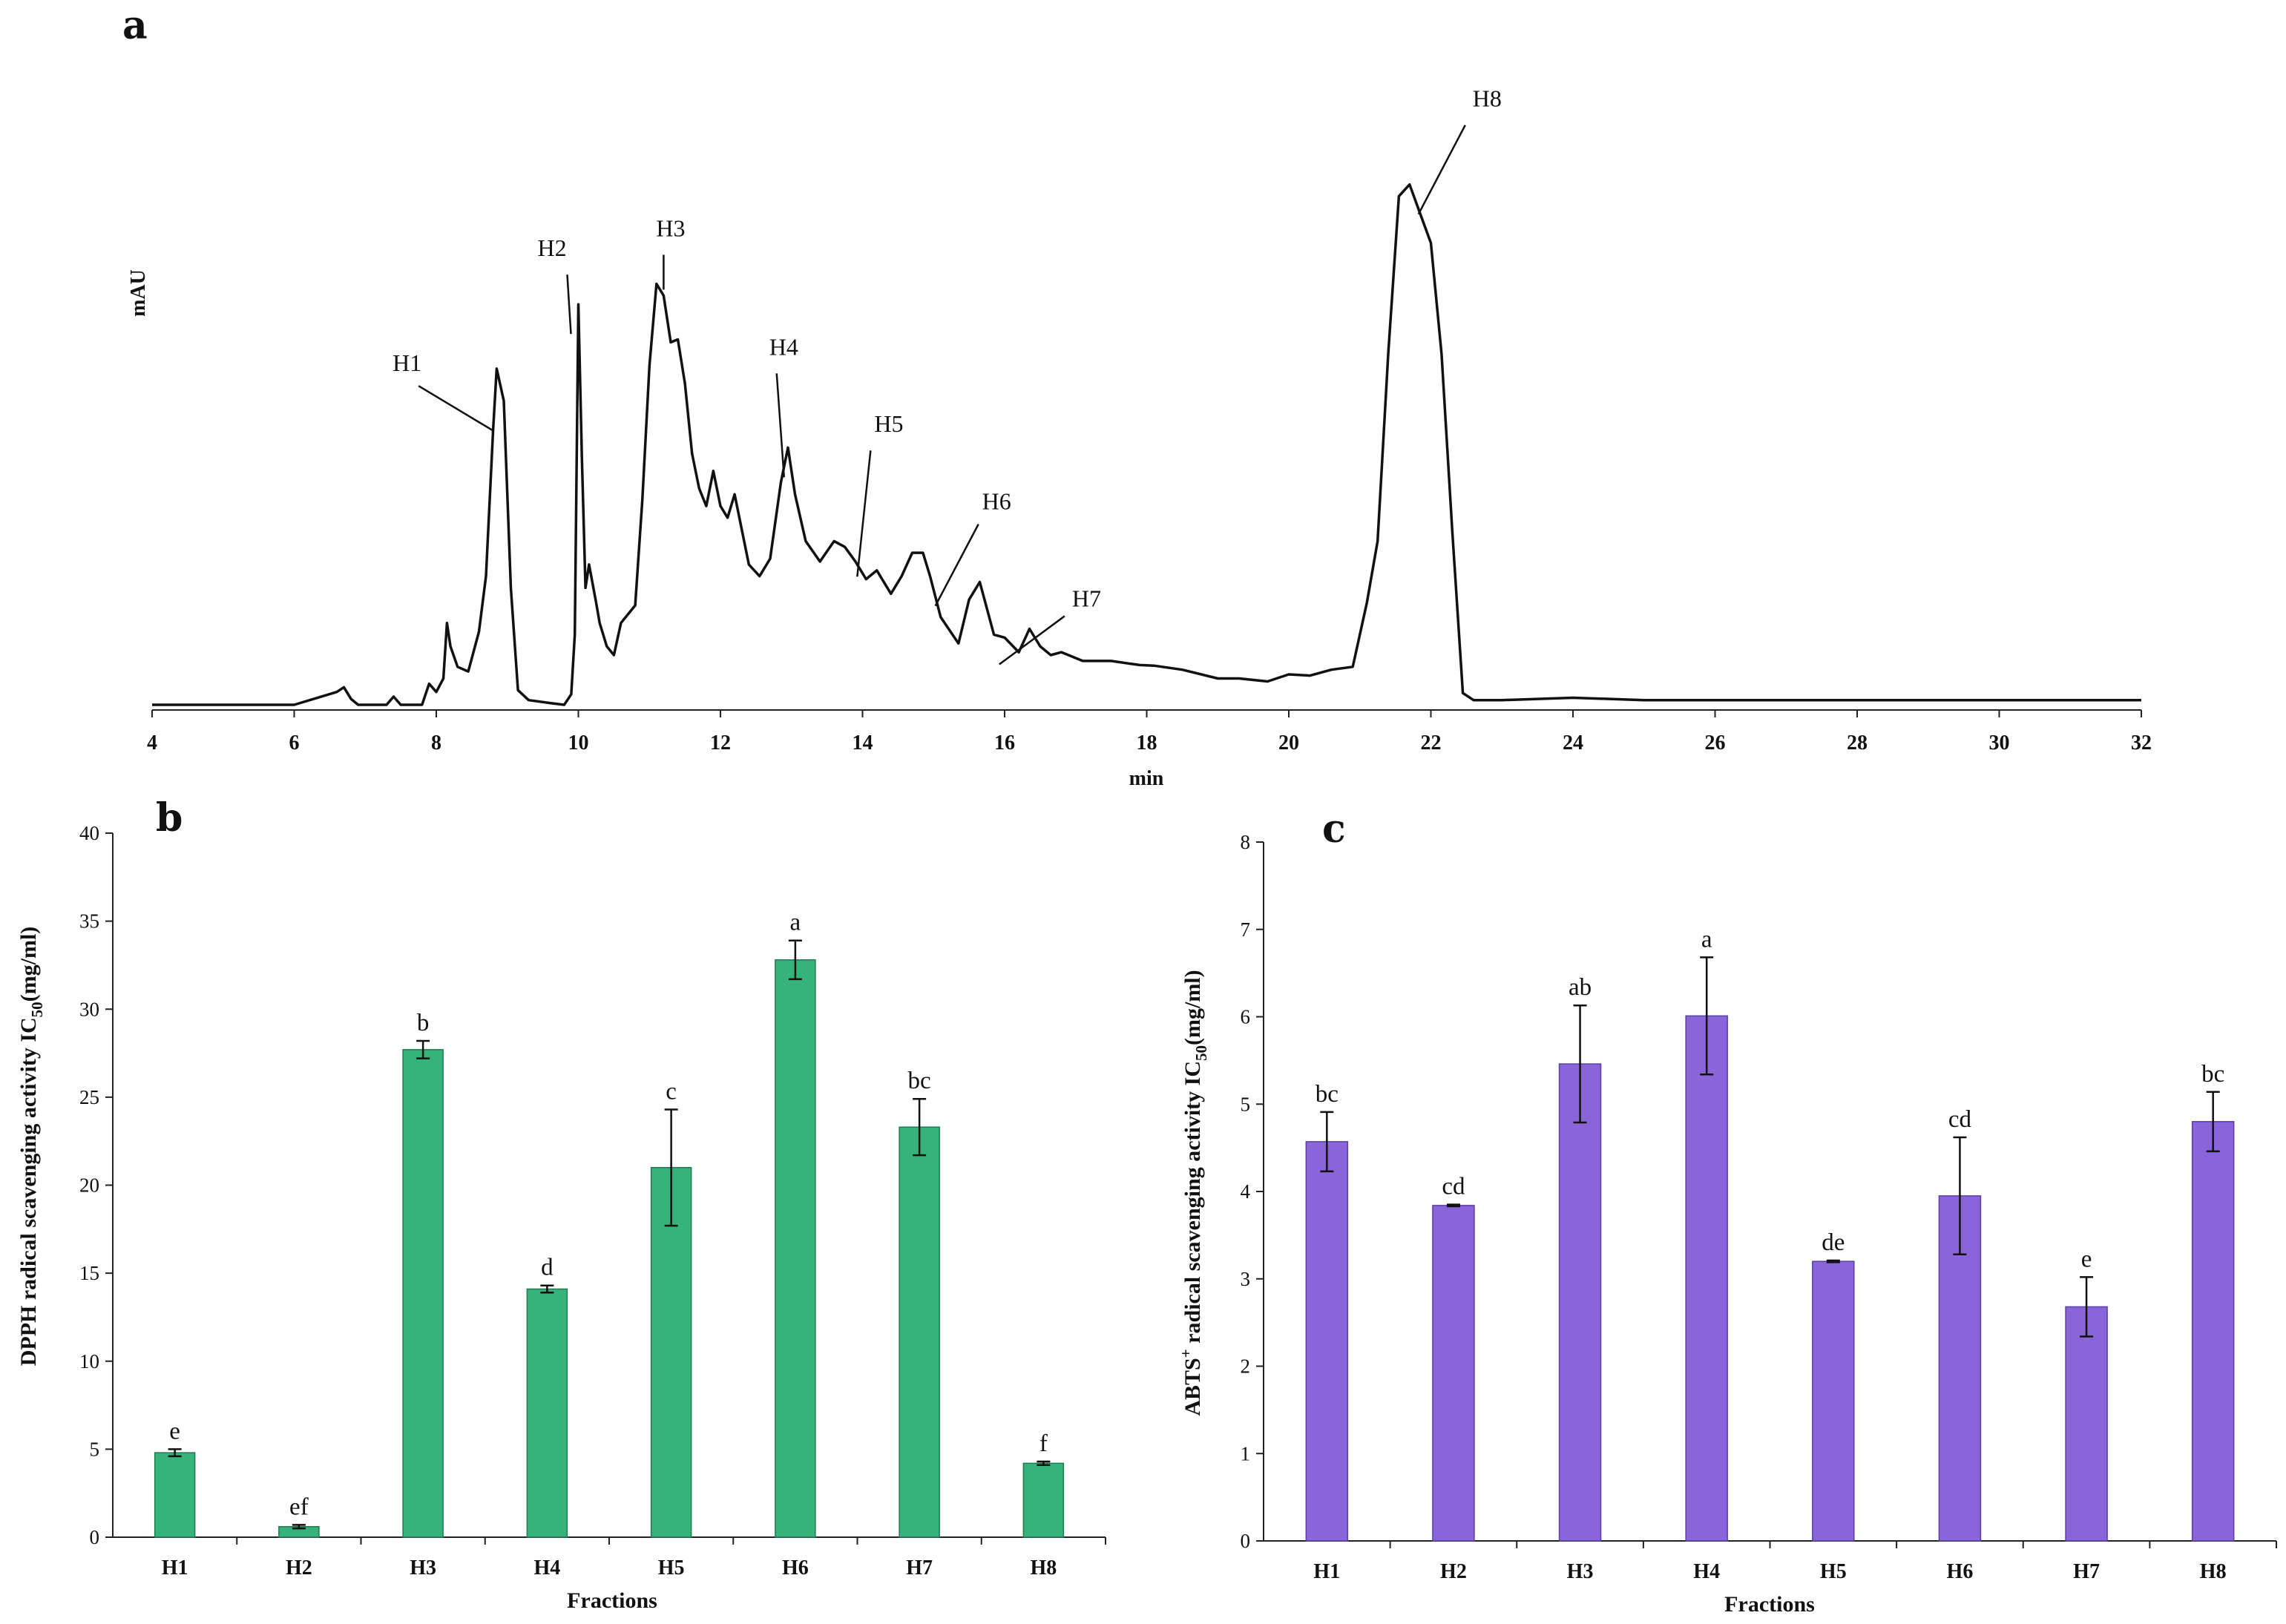 This screenshot has height=1624, width=2286. Describe the element at coordinates (89, 1185) in the screenshot. I see `panel-b-y-tick-label: 20` at that location.